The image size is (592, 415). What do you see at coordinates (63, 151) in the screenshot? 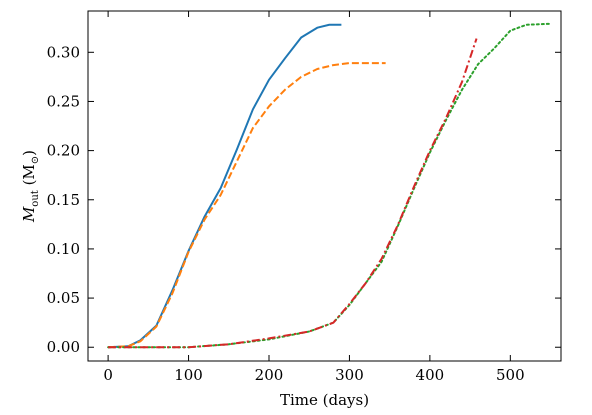
I see `y-tick-label: 0.20` at bounding box center [63, 151].